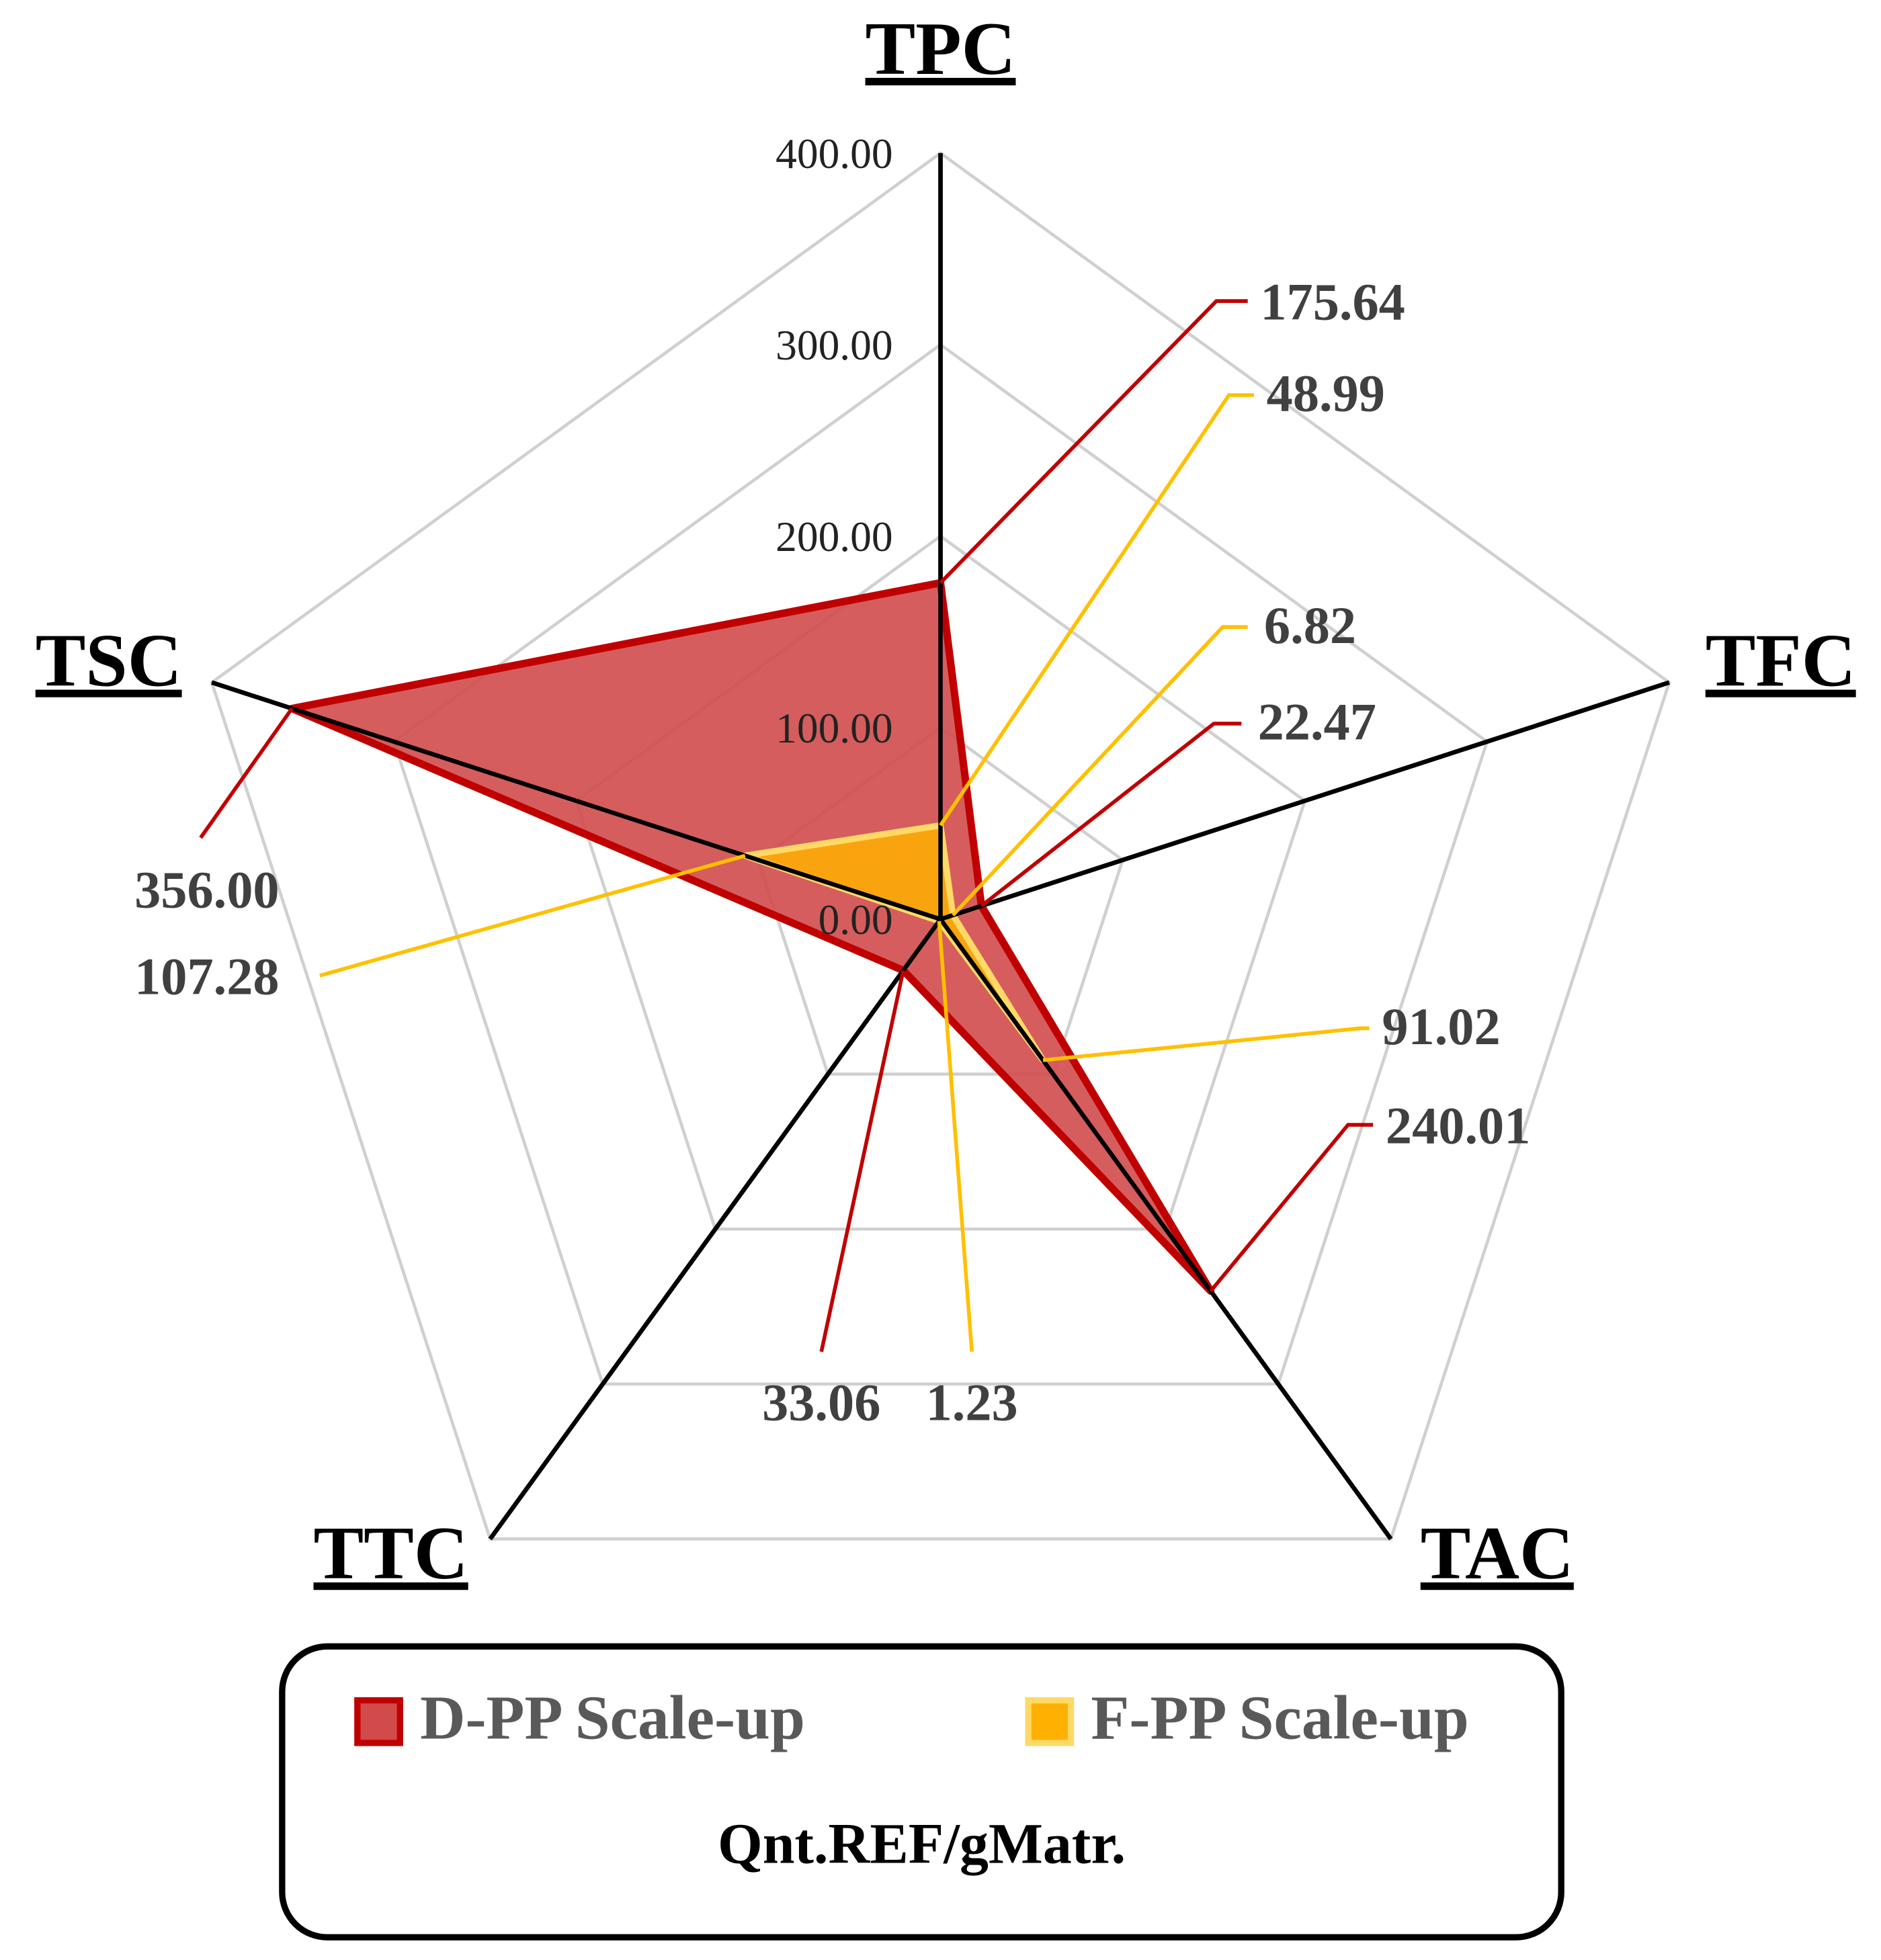 The image size is (1881, 1960). I want to click on legend-box, so click(921, 1792).